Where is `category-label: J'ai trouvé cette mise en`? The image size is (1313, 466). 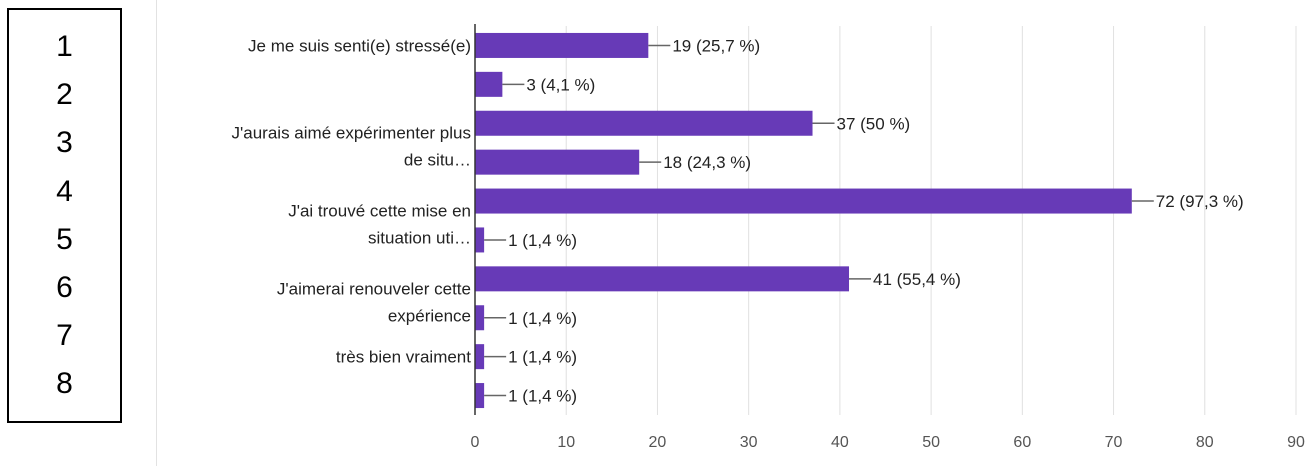 category-label: J'ai trouvé cette mise en is located at coordinates (379, 211).